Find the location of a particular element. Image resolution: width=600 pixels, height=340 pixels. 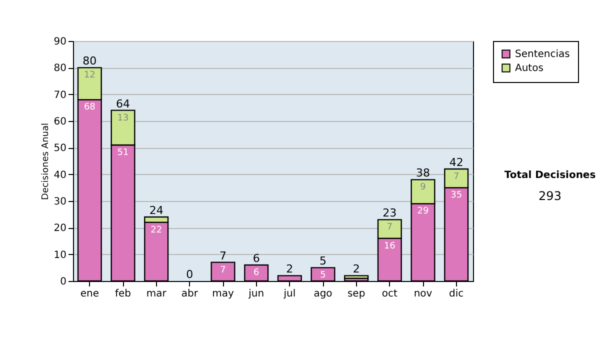

data-label: 12 is located at coordinates (90, 75).